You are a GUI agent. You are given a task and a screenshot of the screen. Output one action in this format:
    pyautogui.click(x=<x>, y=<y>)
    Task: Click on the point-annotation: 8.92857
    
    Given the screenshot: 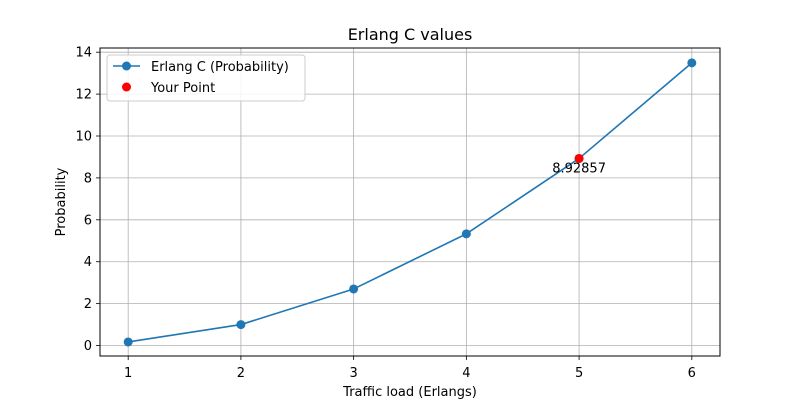 What is the action you would take?
    pyautogui.click(x=579, y=168)
    